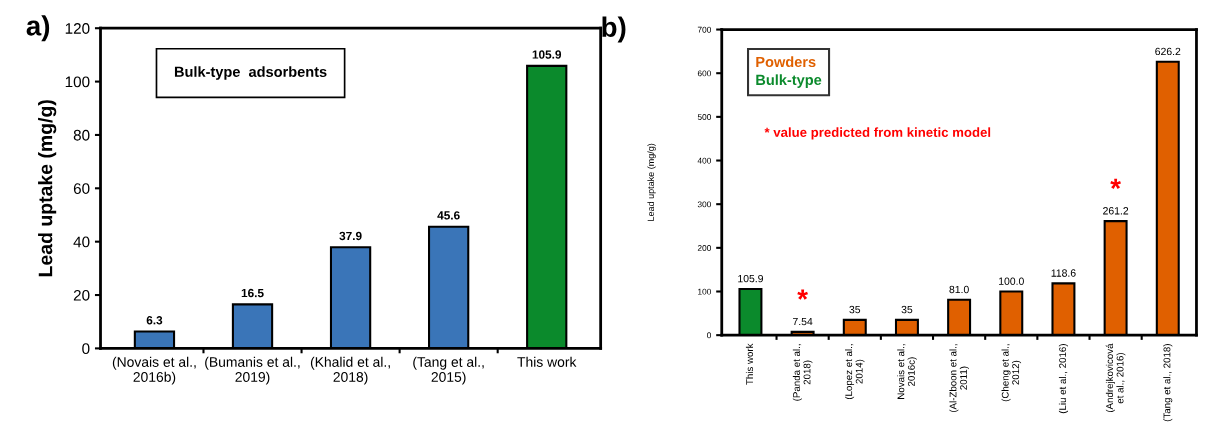 The image size is (1211, 441). I want to click on data-label: 626.2, so click(1168, 51).